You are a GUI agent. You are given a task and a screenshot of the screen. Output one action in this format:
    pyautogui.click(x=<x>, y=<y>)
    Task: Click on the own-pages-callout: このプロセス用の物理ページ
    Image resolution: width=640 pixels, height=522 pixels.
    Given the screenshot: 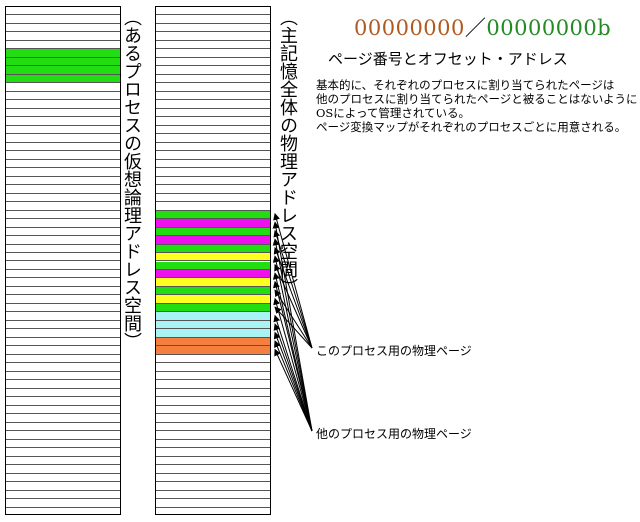 What is the action you would take?
    pyautogui.click(x=394, y=351)
    